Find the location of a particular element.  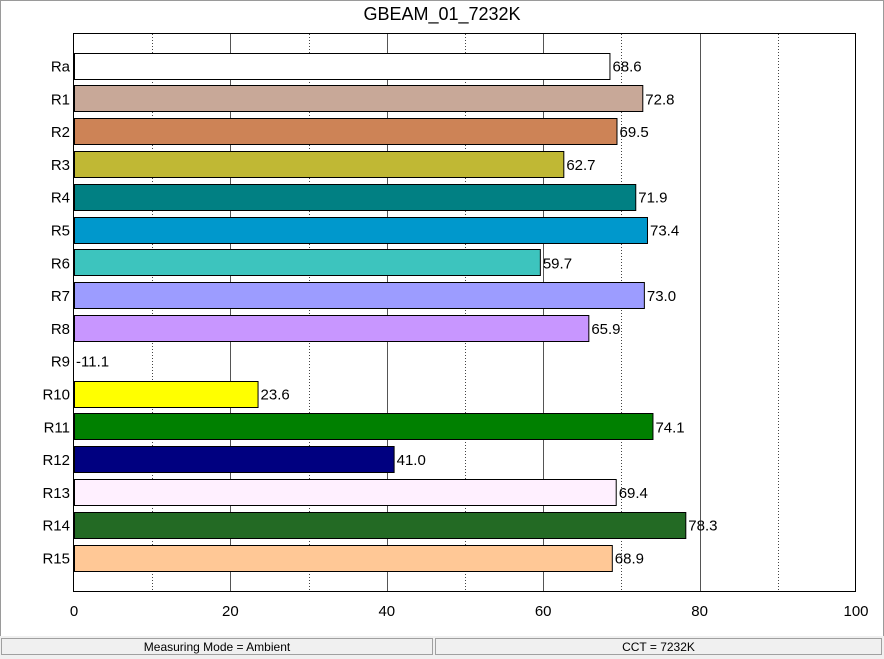

category-label-r14: R14 is located at coordinates (56, 526).